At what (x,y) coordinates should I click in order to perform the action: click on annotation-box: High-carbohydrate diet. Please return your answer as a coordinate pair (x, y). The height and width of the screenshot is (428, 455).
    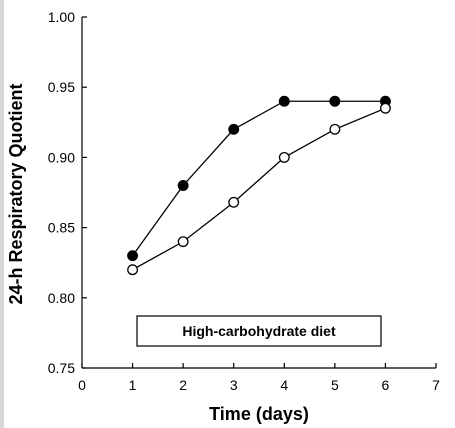
    Looking at the image, I should click on (259, 331).